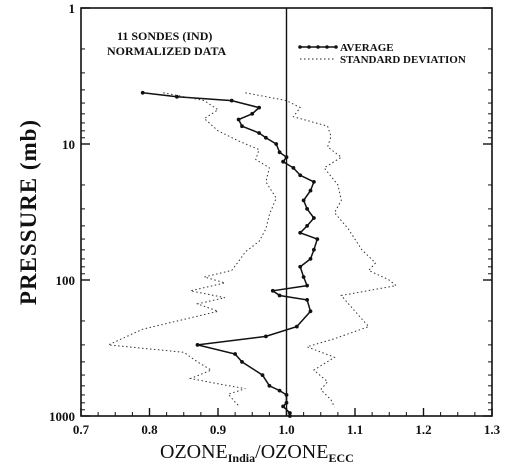 The height and width of the screenshot is (470, 510). I want to click on x-tick-label: 0.9, so click(218, 429).